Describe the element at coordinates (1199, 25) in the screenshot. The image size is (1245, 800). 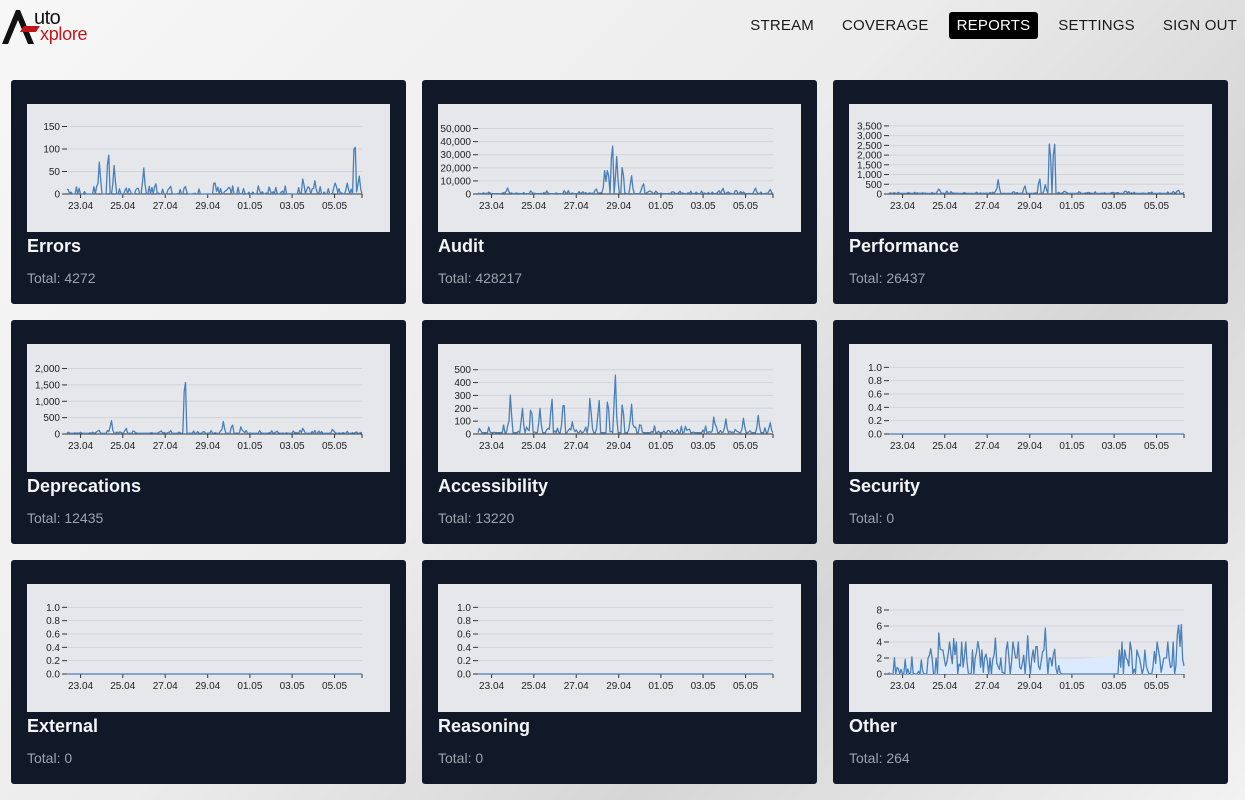
I see `nav-sign-out: SIGN OUT` at that location.